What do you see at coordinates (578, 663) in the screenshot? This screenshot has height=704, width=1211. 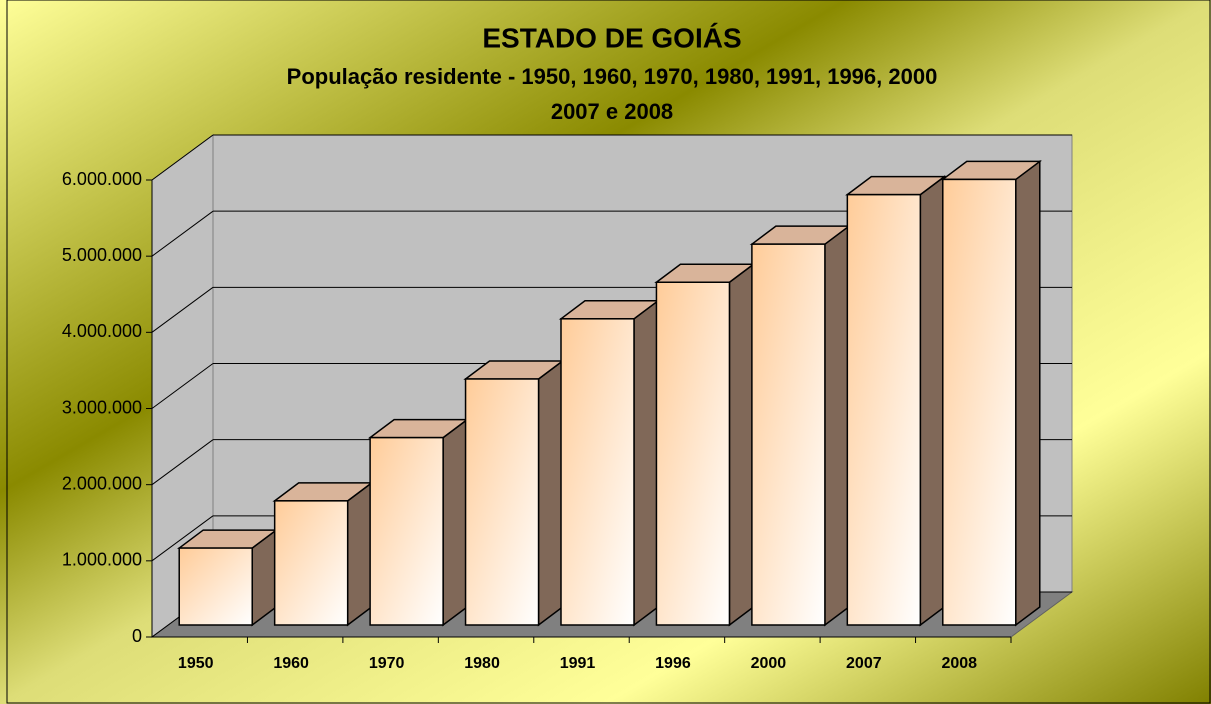 I see `x-tick-label: 1991` at bounding box center [578, 663].